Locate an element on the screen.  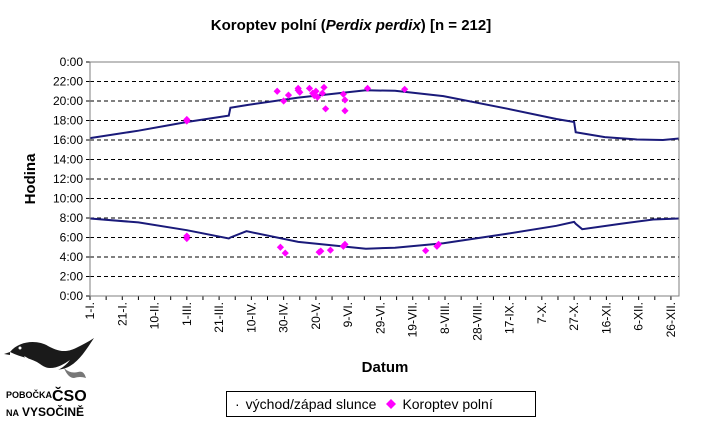
x-tick-label: 21-III. is located at coordinates (219, 317).